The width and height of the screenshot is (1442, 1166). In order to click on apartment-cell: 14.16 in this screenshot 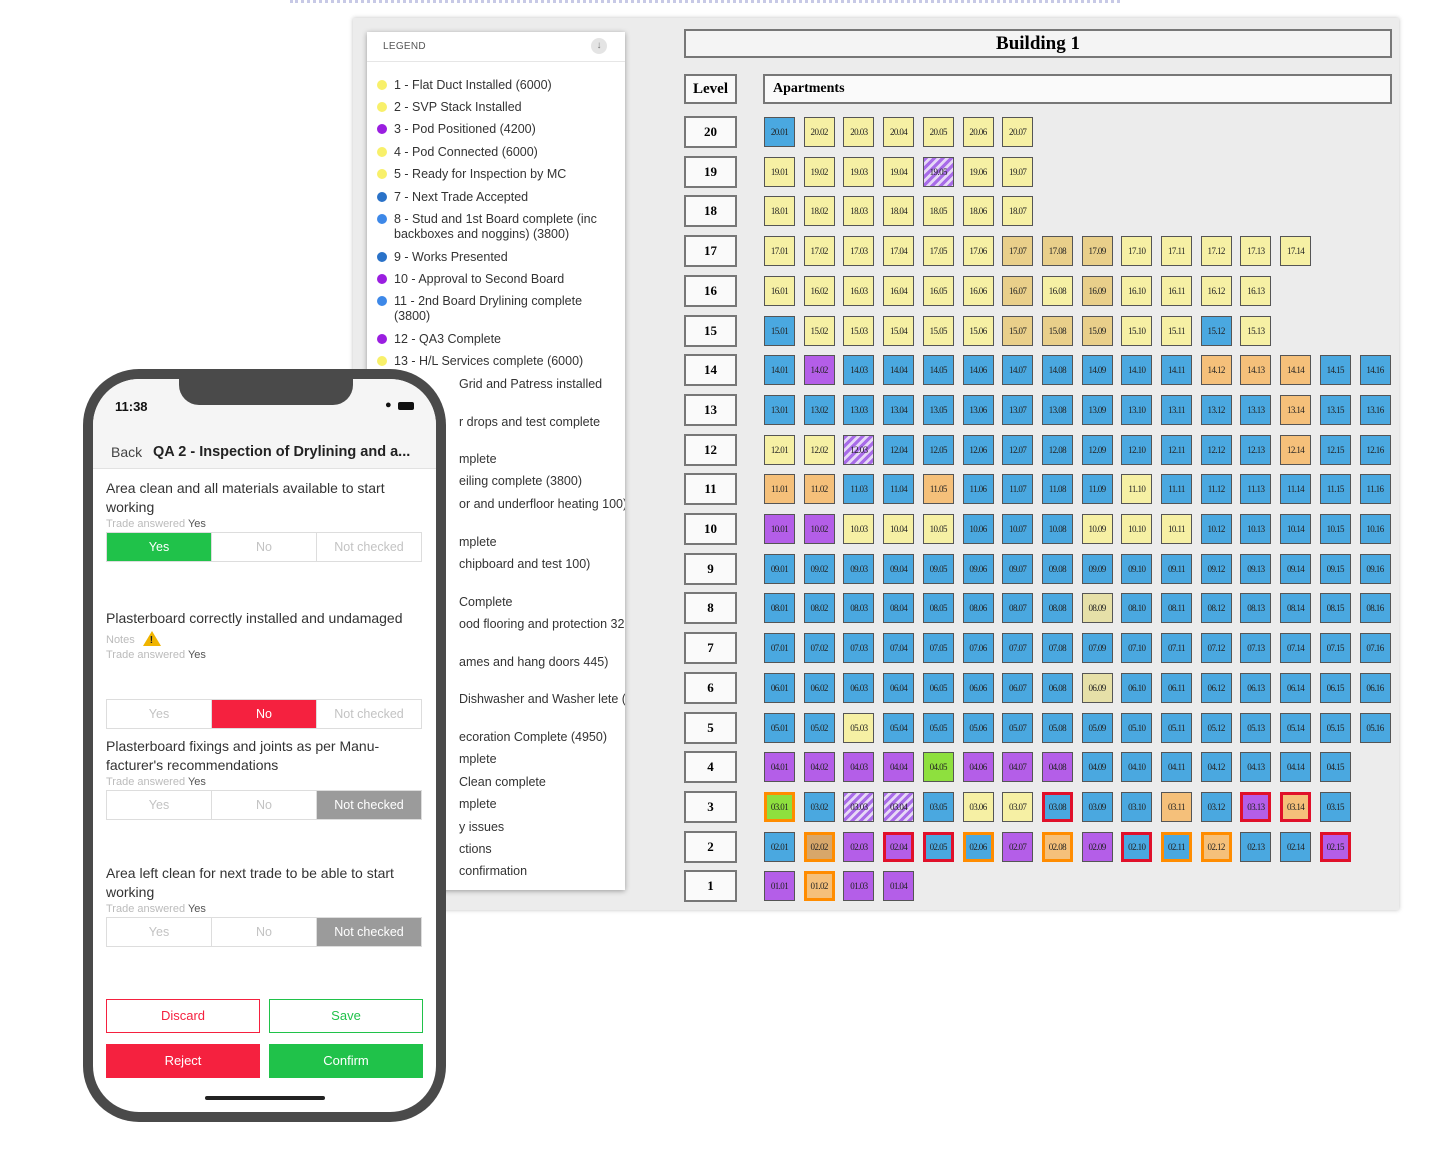, I will do `click(1375, 370)`.